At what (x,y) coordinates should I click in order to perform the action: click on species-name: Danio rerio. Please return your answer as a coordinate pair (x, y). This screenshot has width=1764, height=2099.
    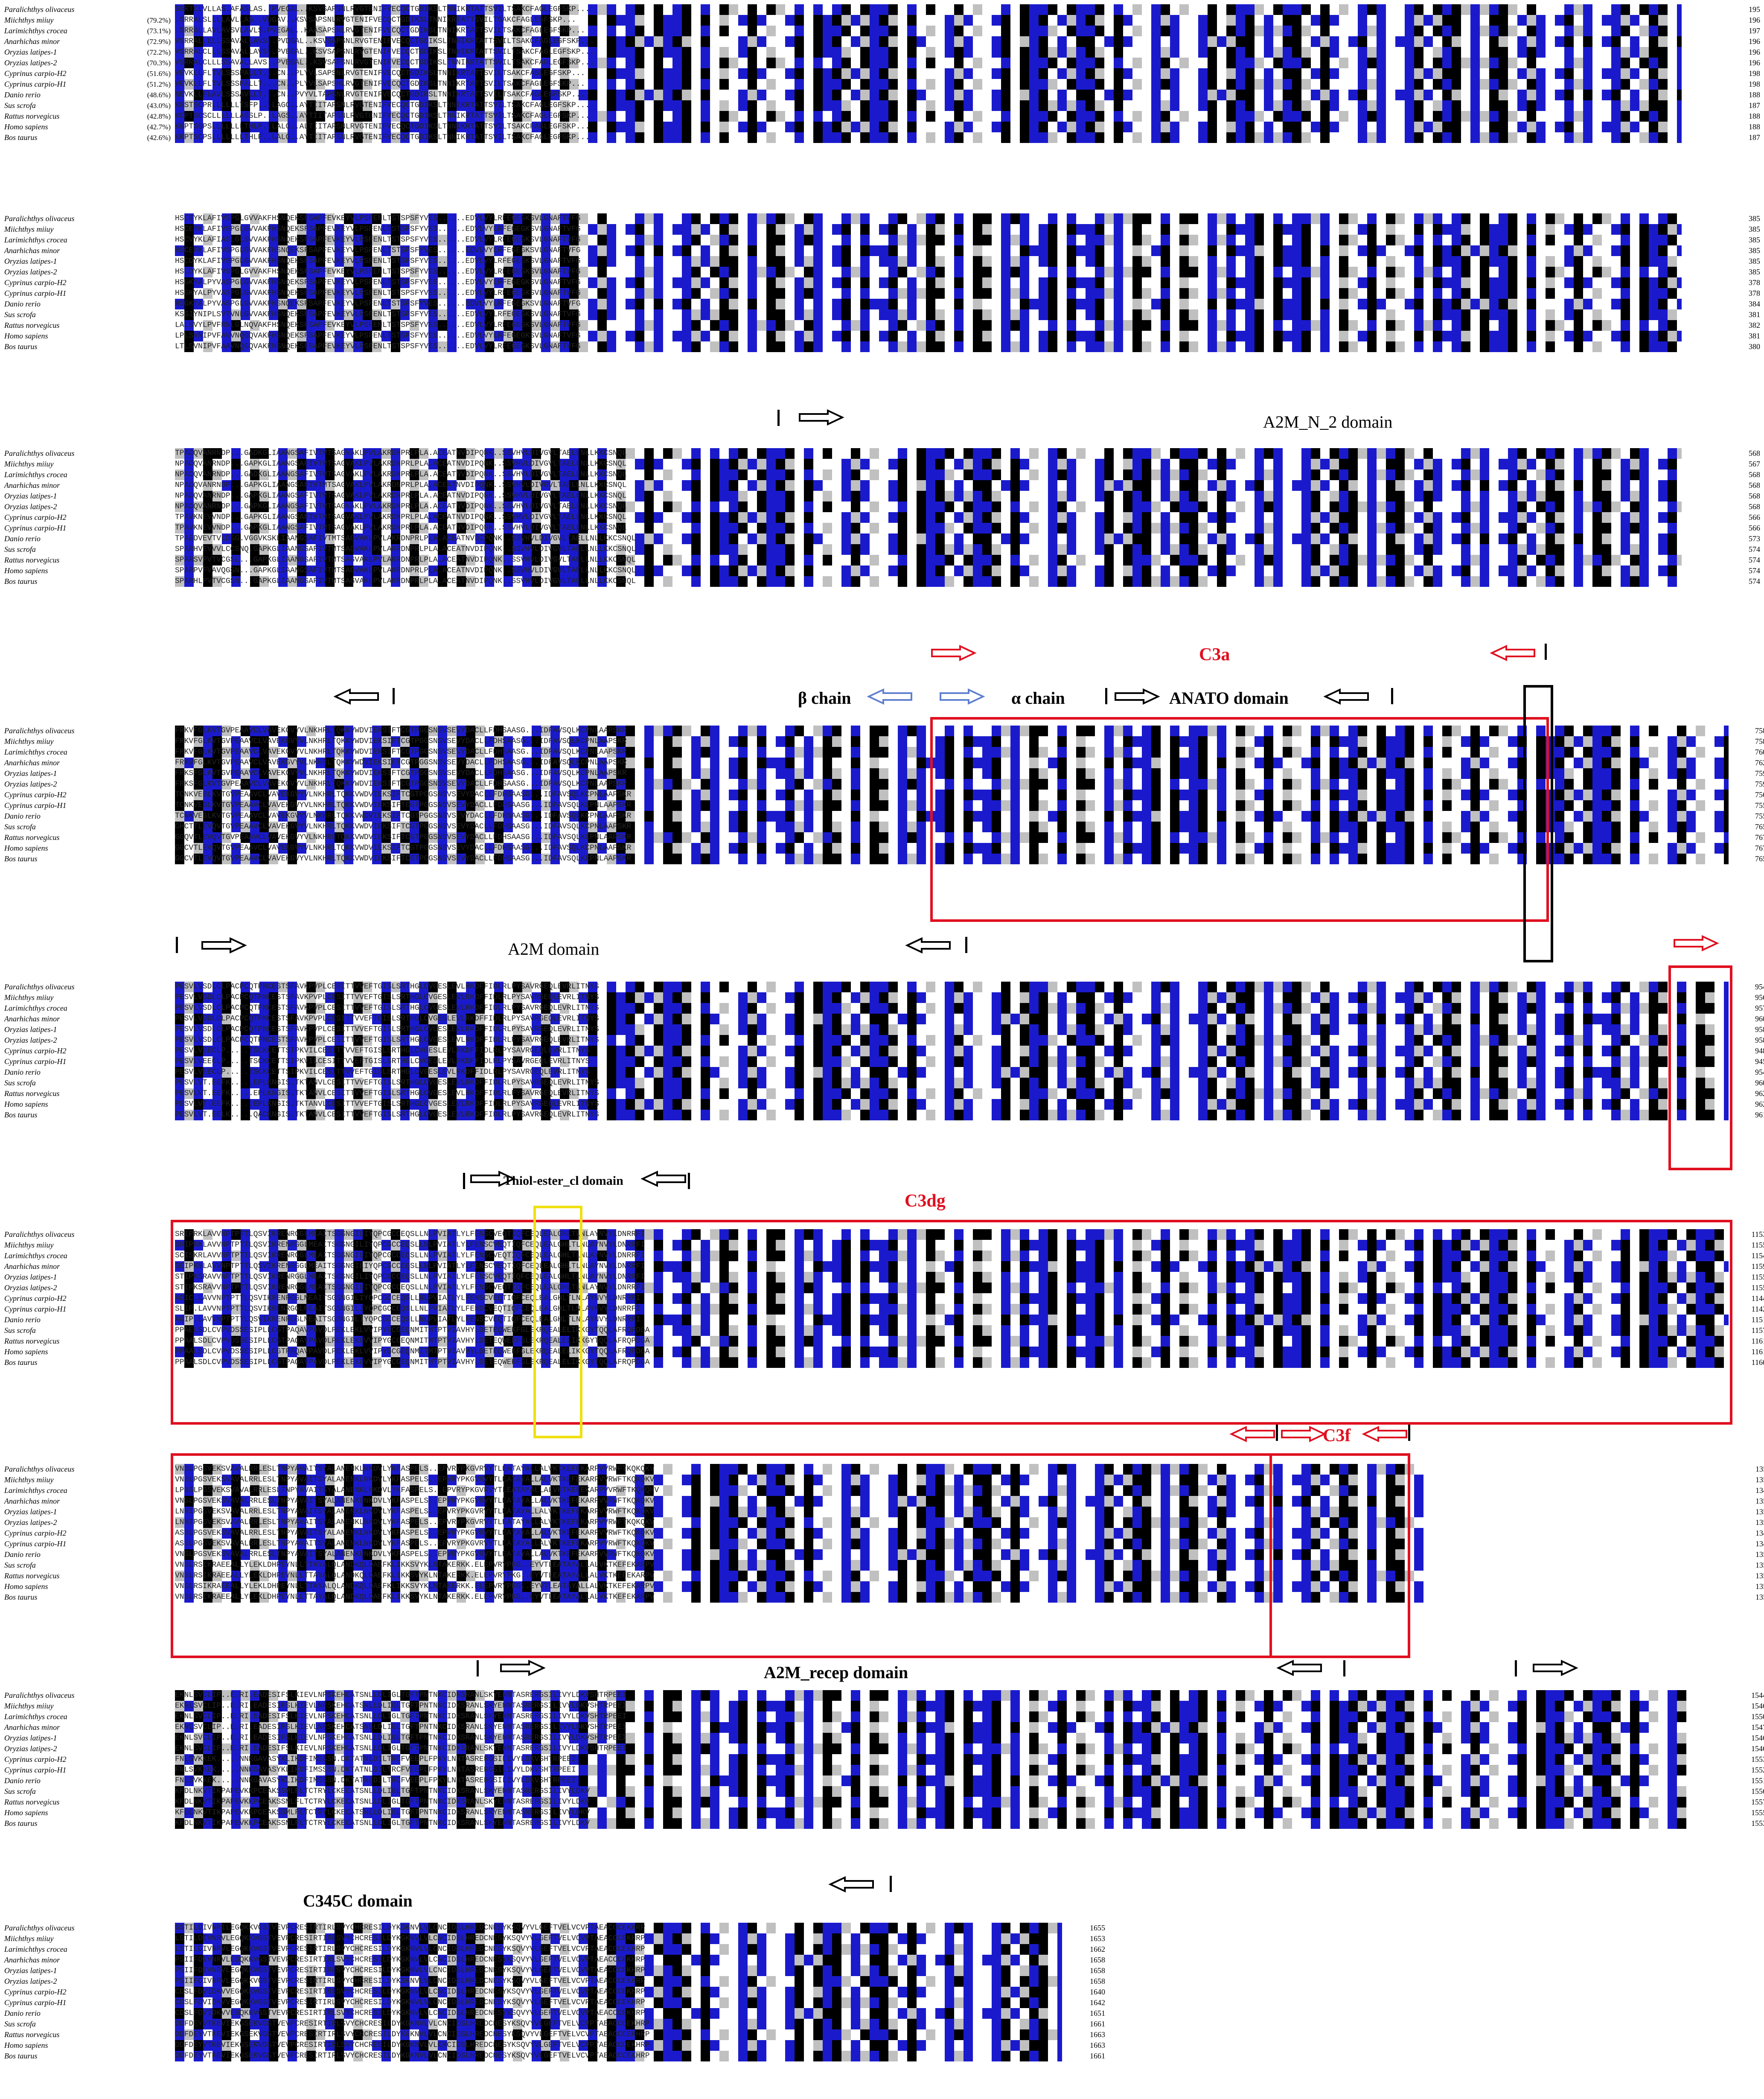
    Looking at the image, I should click on (60, 95).